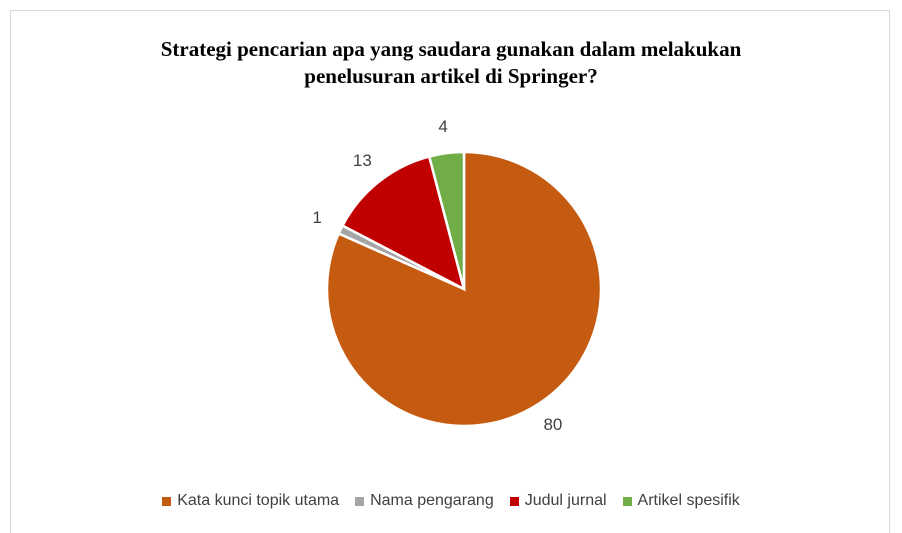 The height and width of the screenshot is (533, 902). Describe the element at coordinates (565, 500) in the screenshot. I see `legend-label: Judul jurnal` at that location.